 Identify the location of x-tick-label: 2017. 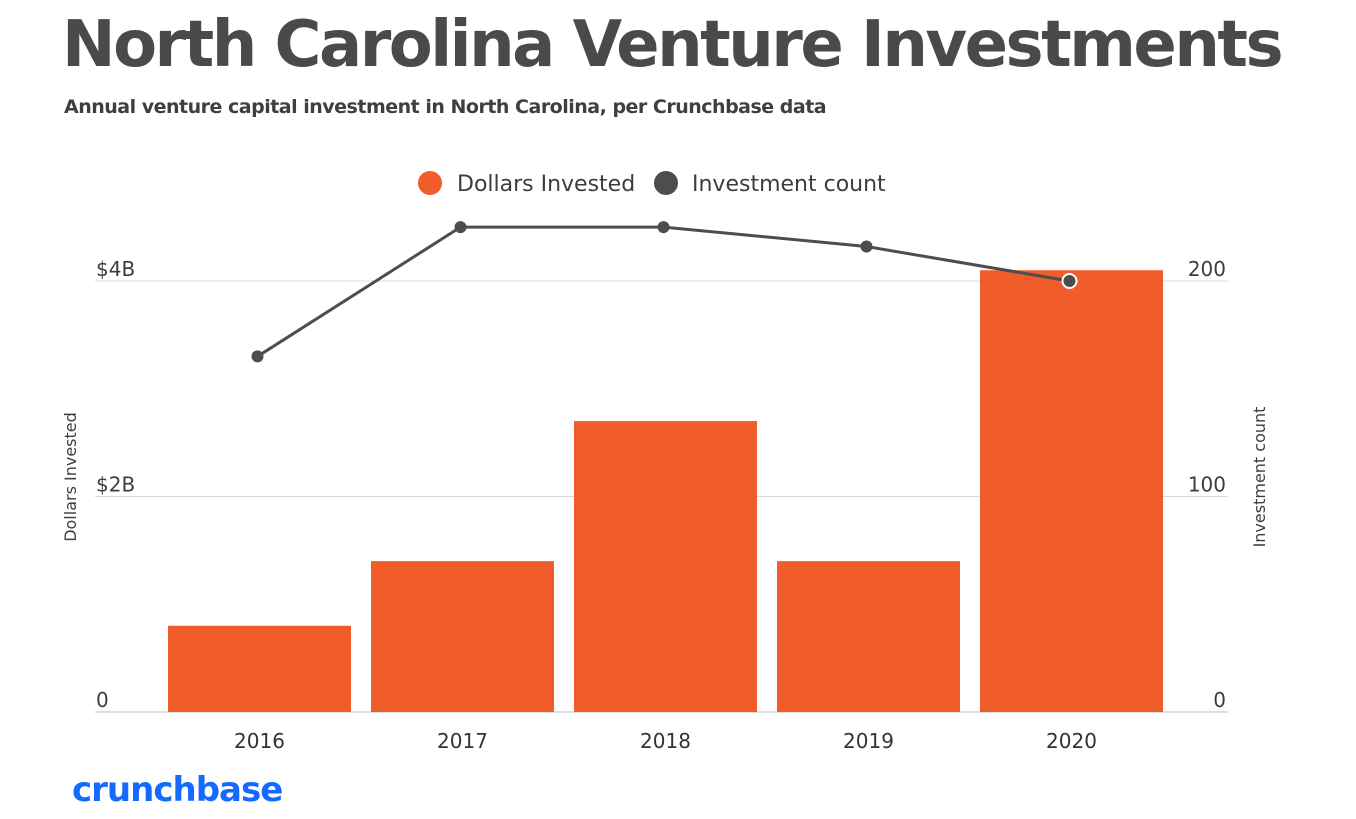
(462, 741).